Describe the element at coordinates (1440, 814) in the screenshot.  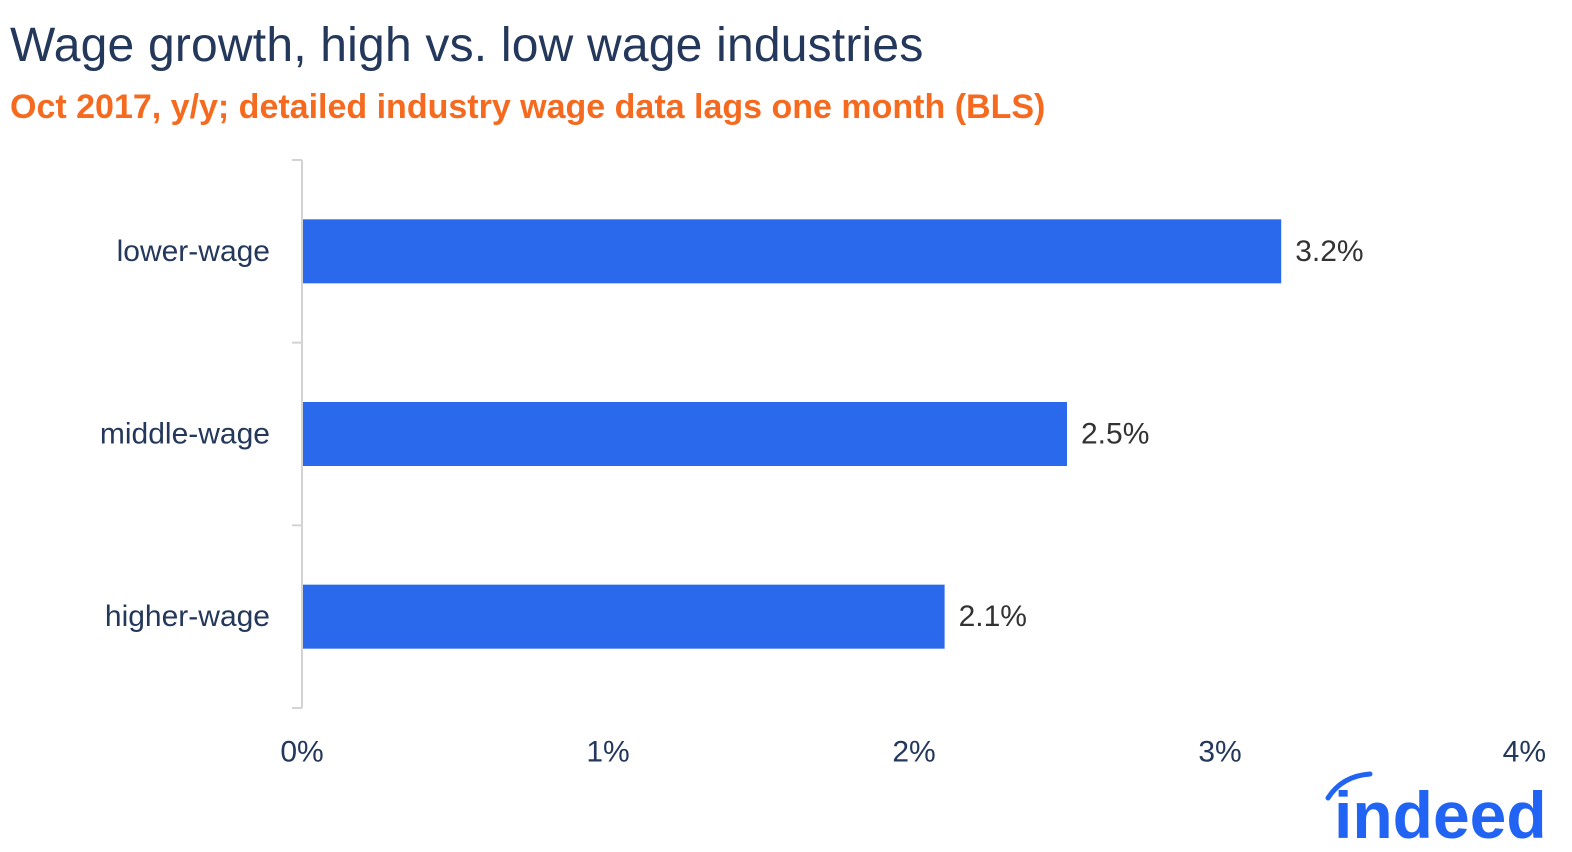
I see `indeed-logo-text: indeed` at that location.